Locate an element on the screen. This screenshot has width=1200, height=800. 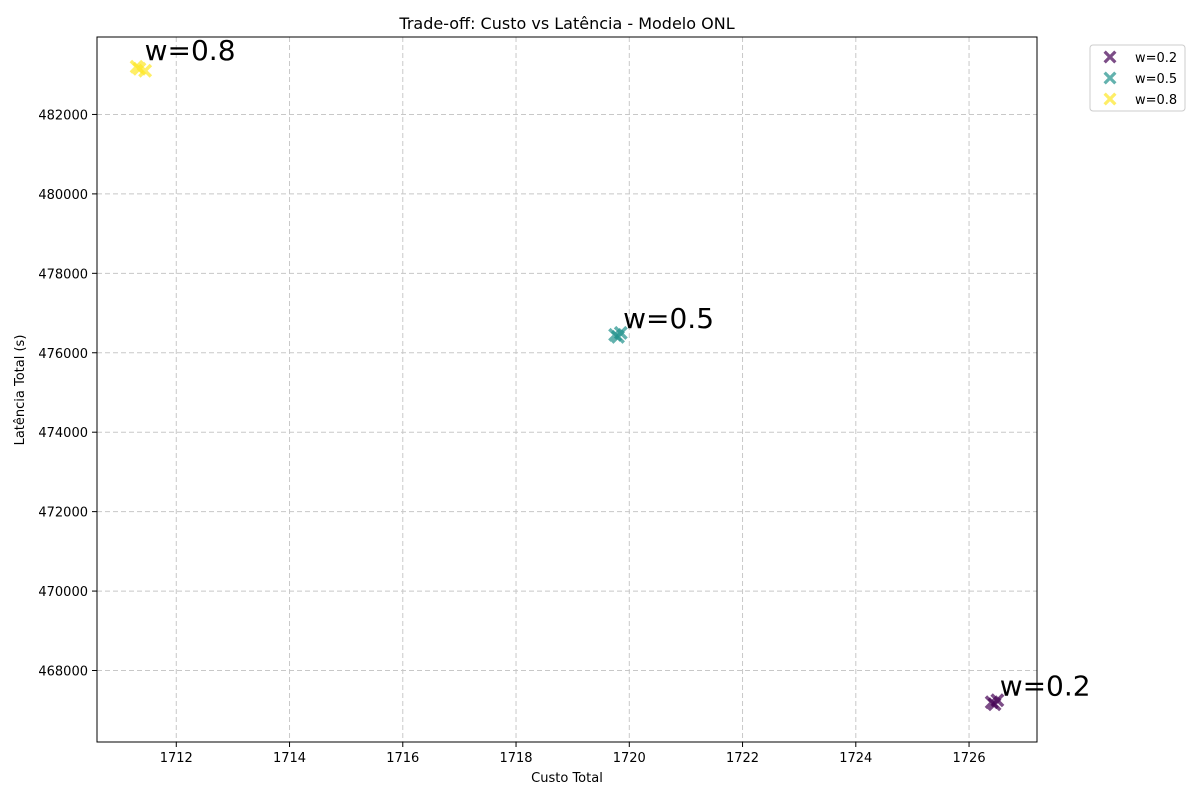
x-tick-label: 1724 is located at coordinates (855, 758).